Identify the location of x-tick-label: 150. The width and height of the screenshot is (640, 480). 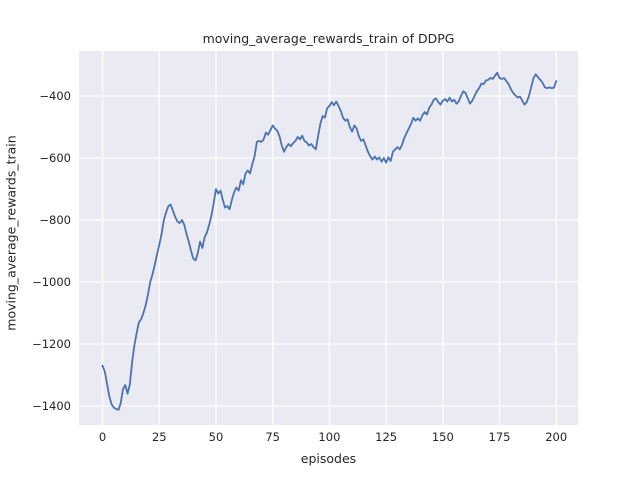
(442, 437).